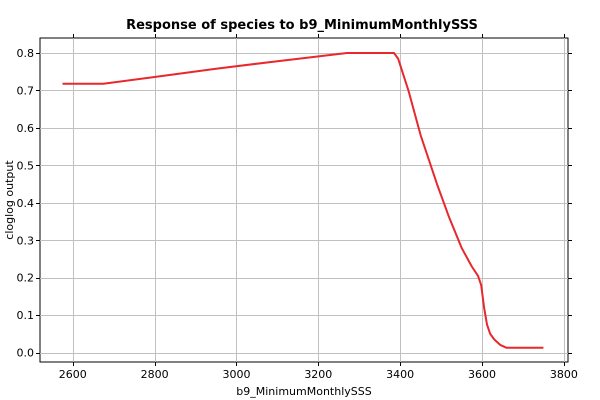 This screenshot has width=600, height=400. Describe the element at coordinates (73, 374) in the screenshot. I see `x-tick-label: 2600` at that location.